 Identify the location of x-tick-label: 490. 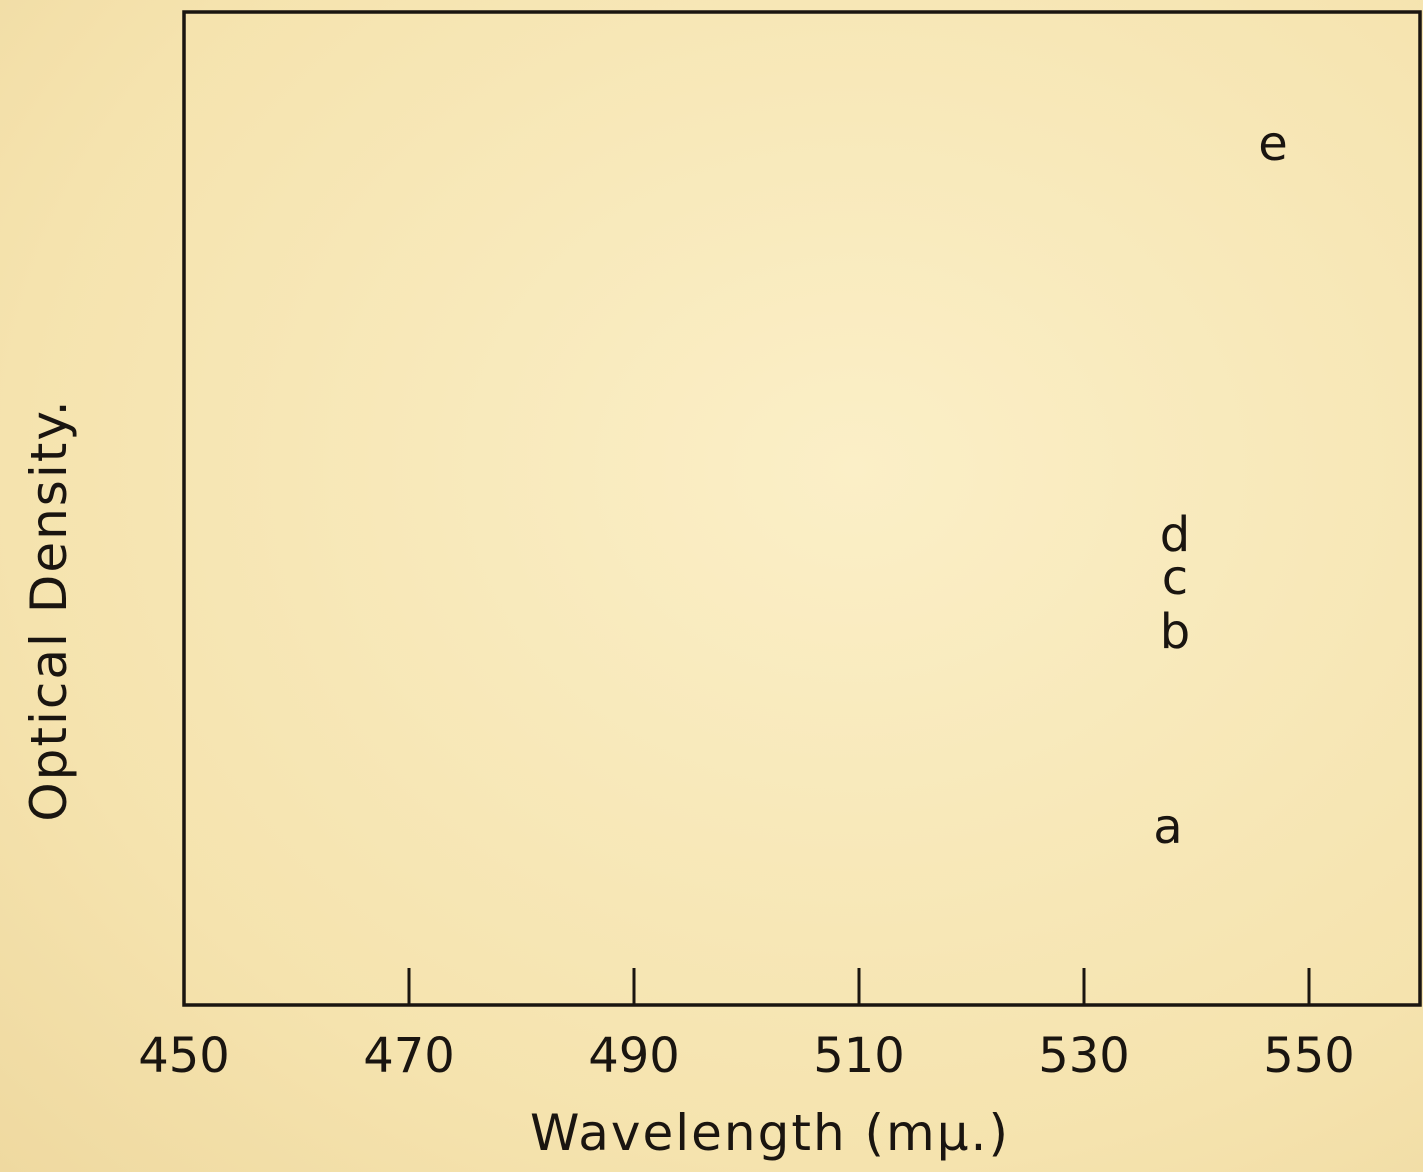
(634, 1056).